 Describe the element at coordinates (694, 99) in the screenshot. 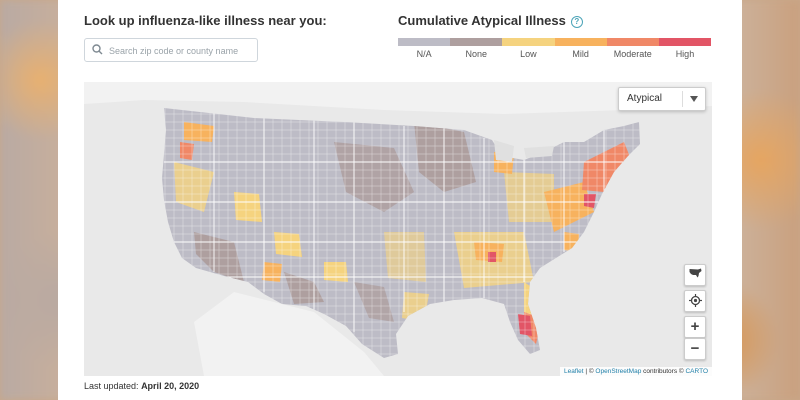

I see `caret-down-icon` at that location.